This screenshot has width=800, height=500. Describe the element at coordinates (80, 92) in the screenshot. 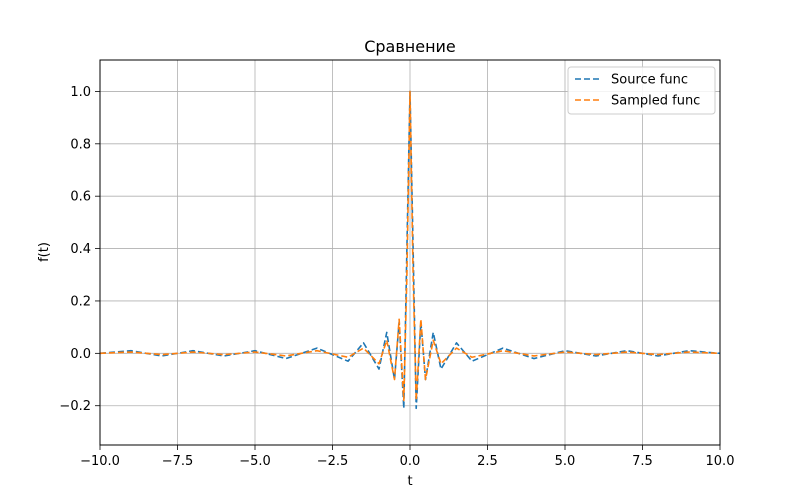

I see `y-tick-label: 1.0` at that location.